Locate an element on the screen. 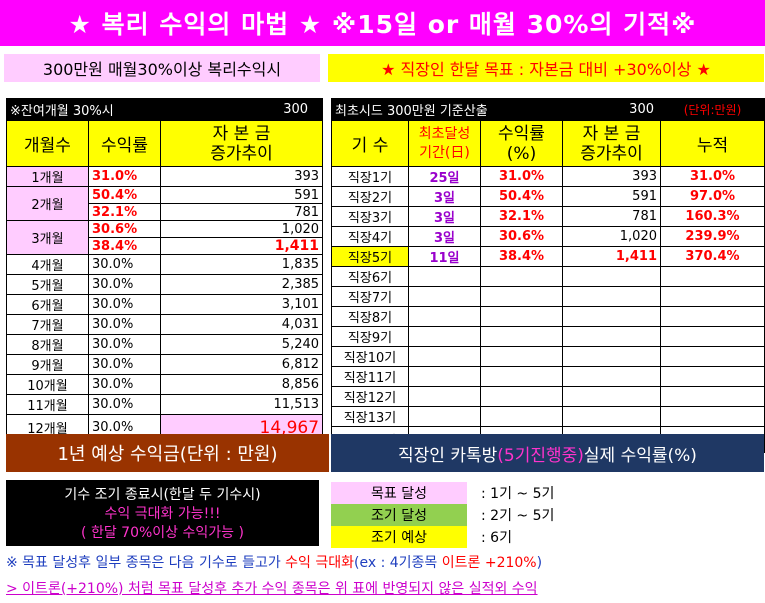  month-cell: 11개월 is located at coordinates (47, 404).